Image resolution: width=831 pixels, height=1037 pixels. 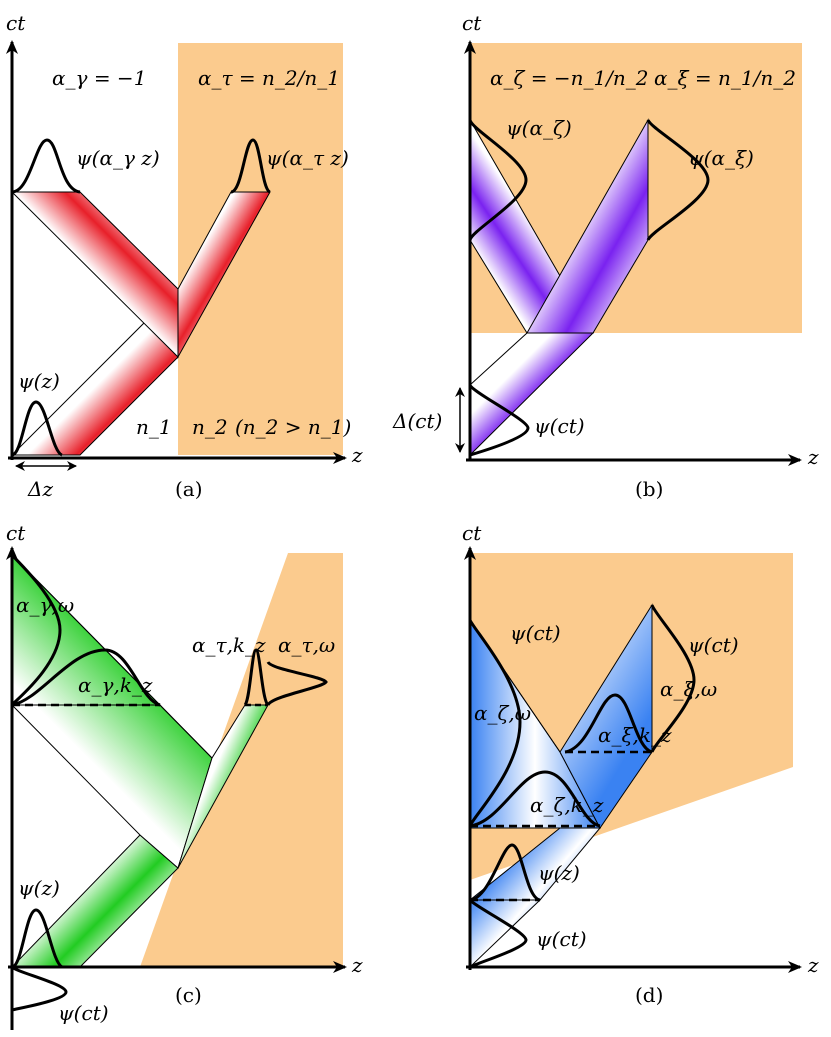 What do you see at coordinates (505, 872) in the screenshot?
I see `panel-d-pulse-z` at bounding box center [505, 872].